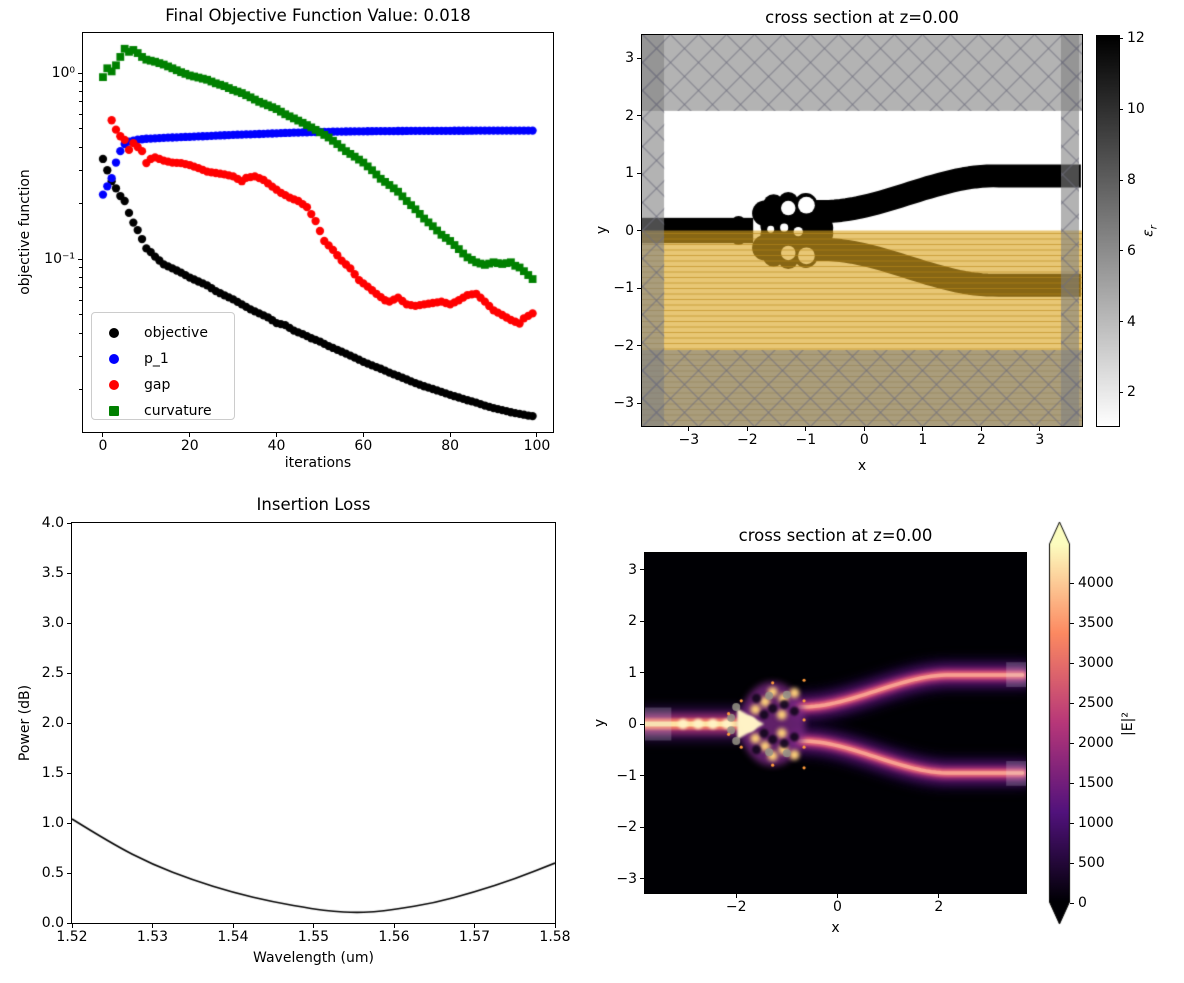 Image resolution: width=1184 pixels, height=983 pixels. What do you see at coordinates (1136, 38) in the screenshot?
I see `colorbar-tick-label: 12` at bounding box center [1136, 38].